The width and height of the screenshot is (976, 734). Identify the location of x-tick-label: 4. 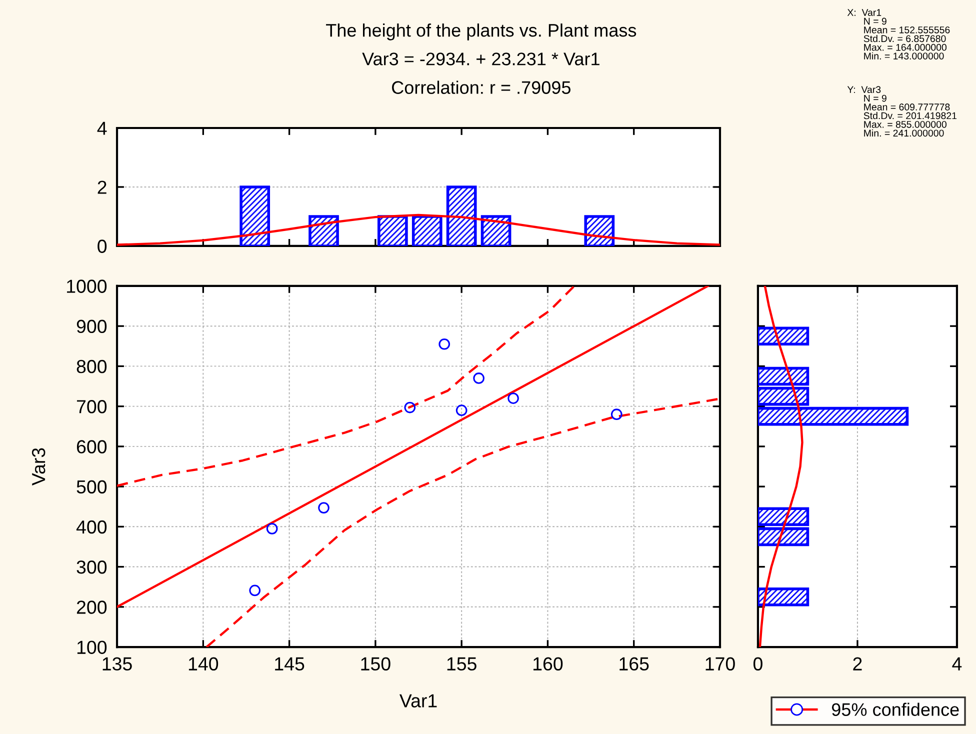
(957, 663).